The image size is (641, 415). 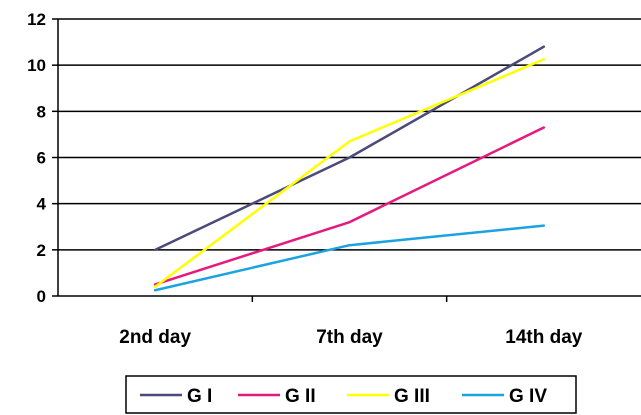 What do you see at coordinates (528, 396) in the screenshot?
I see `legend-label: G IV` at bounding box center [528, 396].